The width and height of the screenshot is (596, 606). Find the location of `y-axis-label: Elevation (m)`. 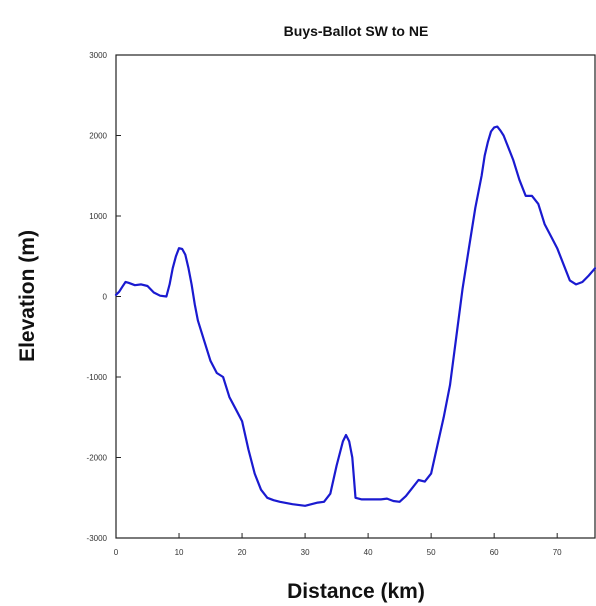

y-axis-label: Elevation (m) is located at coordinates (27, 296).